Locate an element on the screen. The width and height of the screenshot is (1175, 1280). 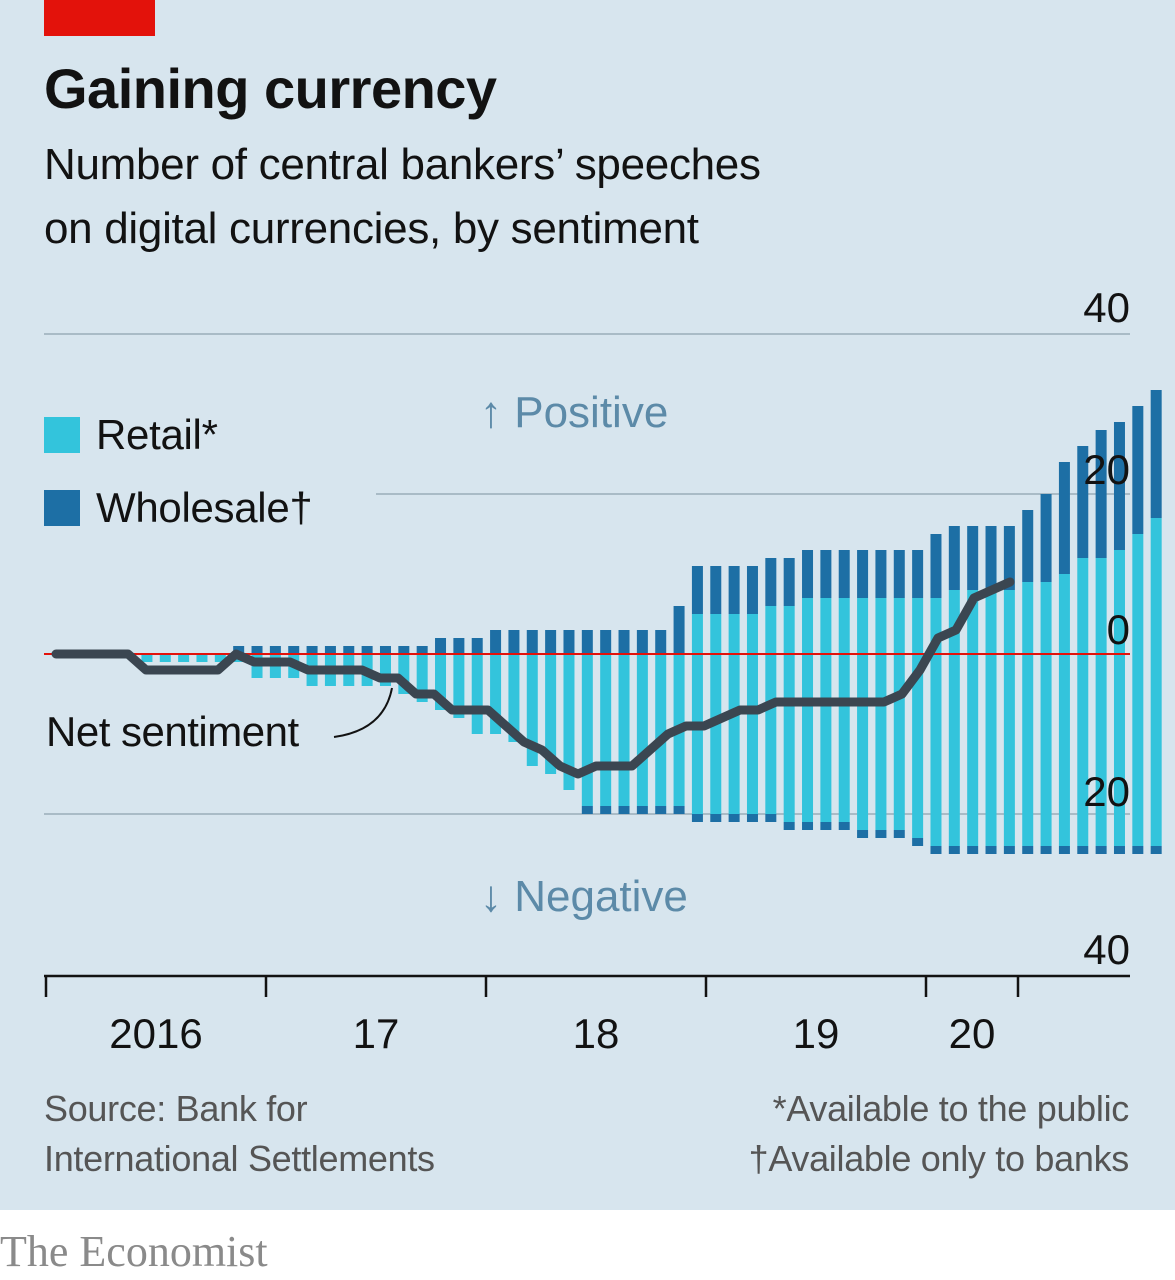
net-sentiment-series is located at coordinates (533, 678).